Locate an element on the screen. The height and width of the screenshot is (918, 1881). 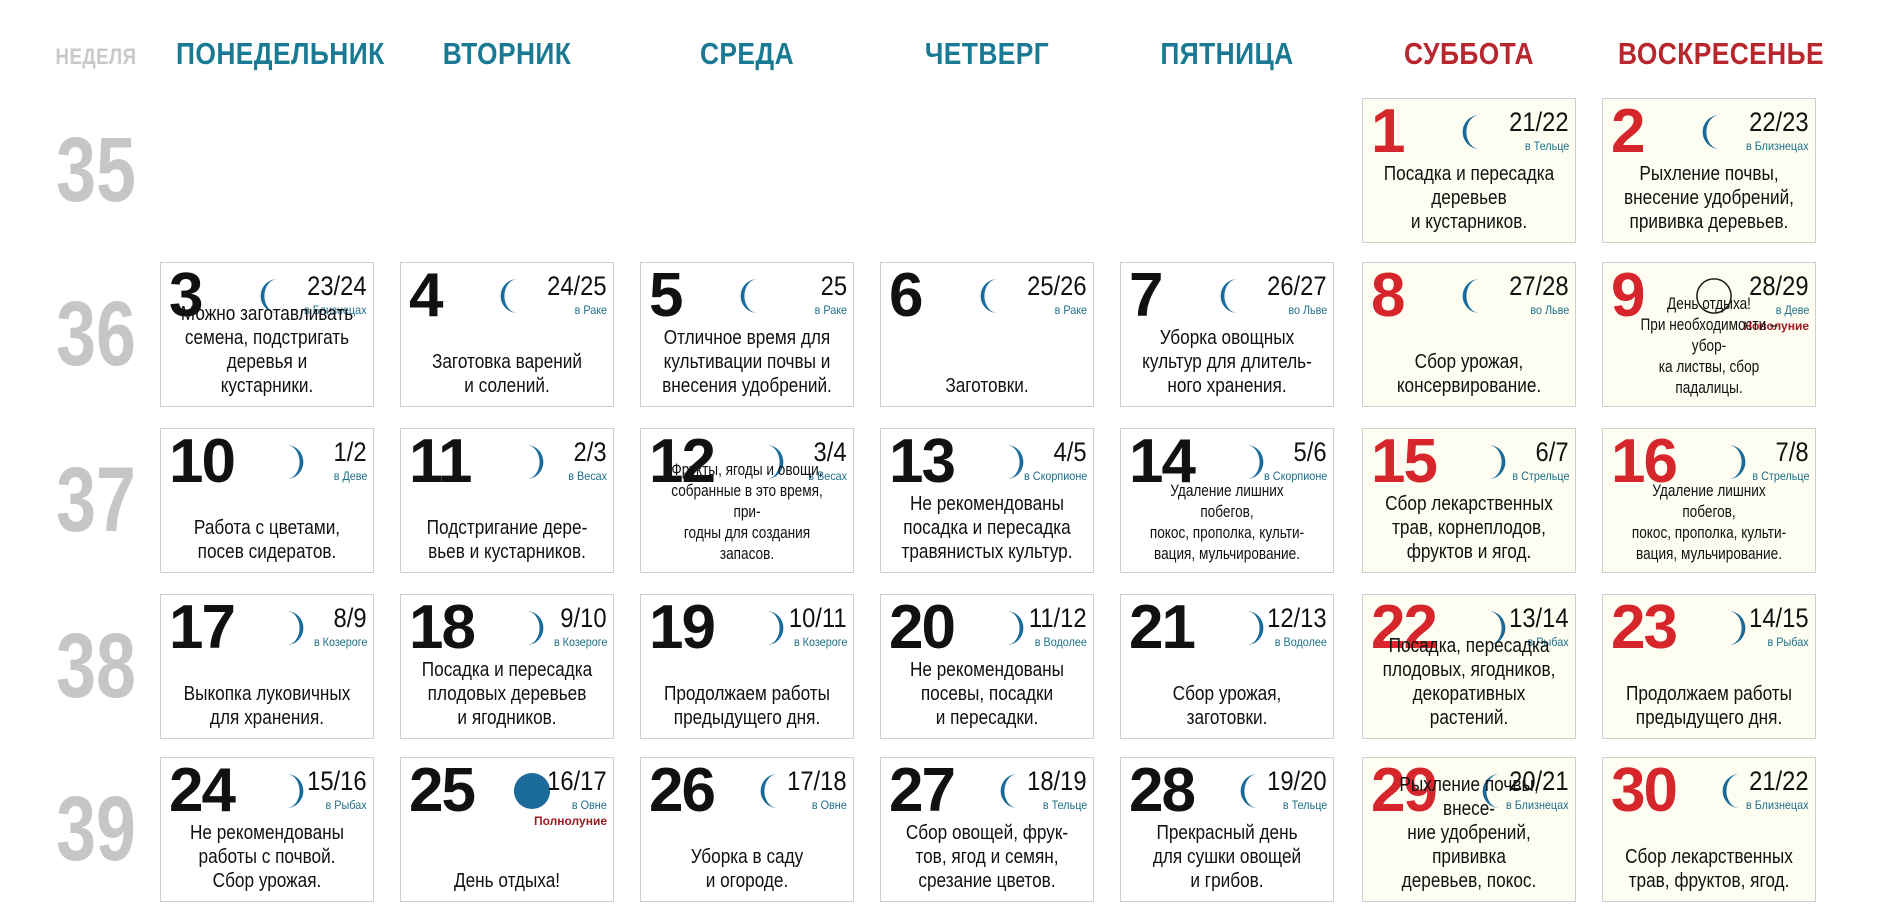
zodiac-sign: в Овне is located at coordinates (829, 805).